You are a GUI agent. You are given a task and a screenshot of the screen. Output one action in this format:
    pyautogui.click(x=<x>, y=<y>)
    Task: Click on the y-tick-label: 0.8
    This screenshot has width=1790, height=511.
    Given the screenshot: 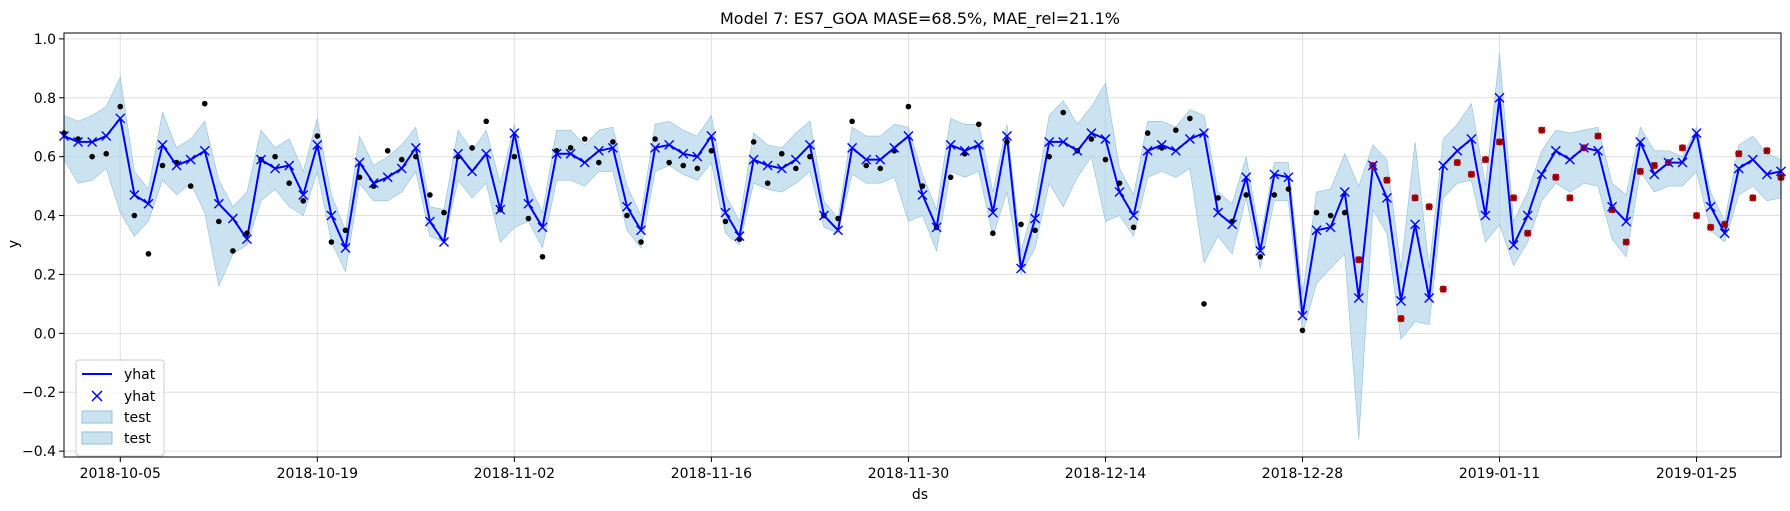 What is the action you would take?
    pyautogui.click(x=45, y=99)
    